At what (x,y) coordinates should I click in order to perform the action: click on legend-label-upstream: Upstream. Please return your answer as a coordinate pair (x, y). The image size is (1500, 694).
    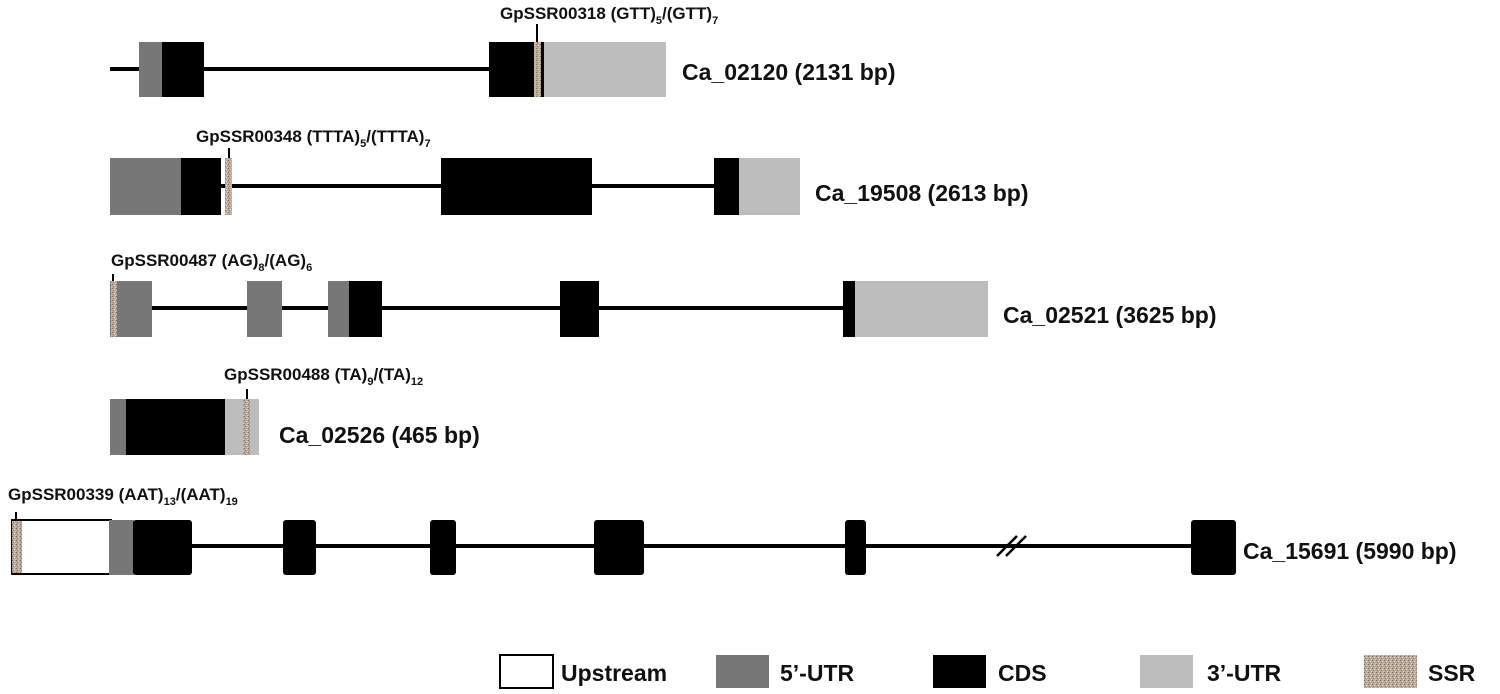
    Looking at the image, I should click on (614, 673).